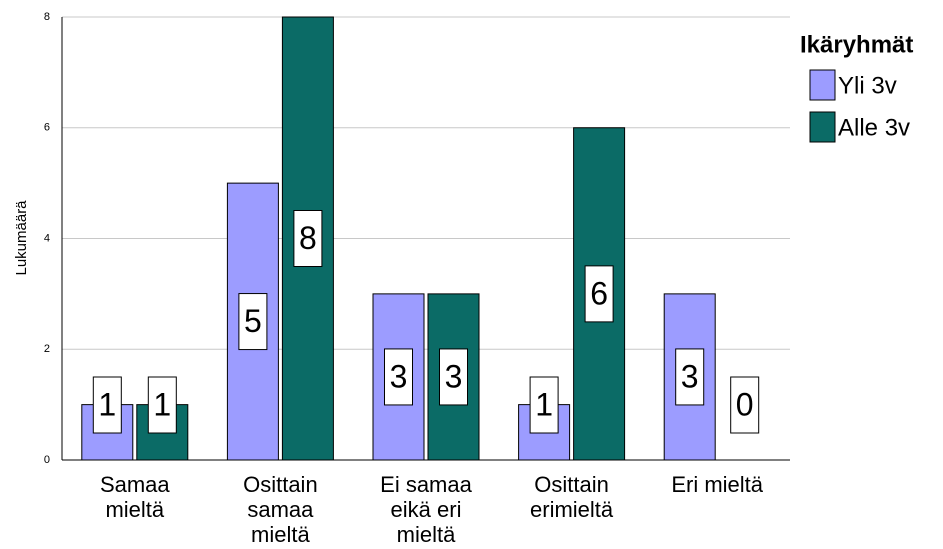 The height and width of the screenshot is (549, 943). What do you see at coordinates (47, 460) in the screenshot?
I see `y-tick-label: 0` at bounding box center [47, 460].